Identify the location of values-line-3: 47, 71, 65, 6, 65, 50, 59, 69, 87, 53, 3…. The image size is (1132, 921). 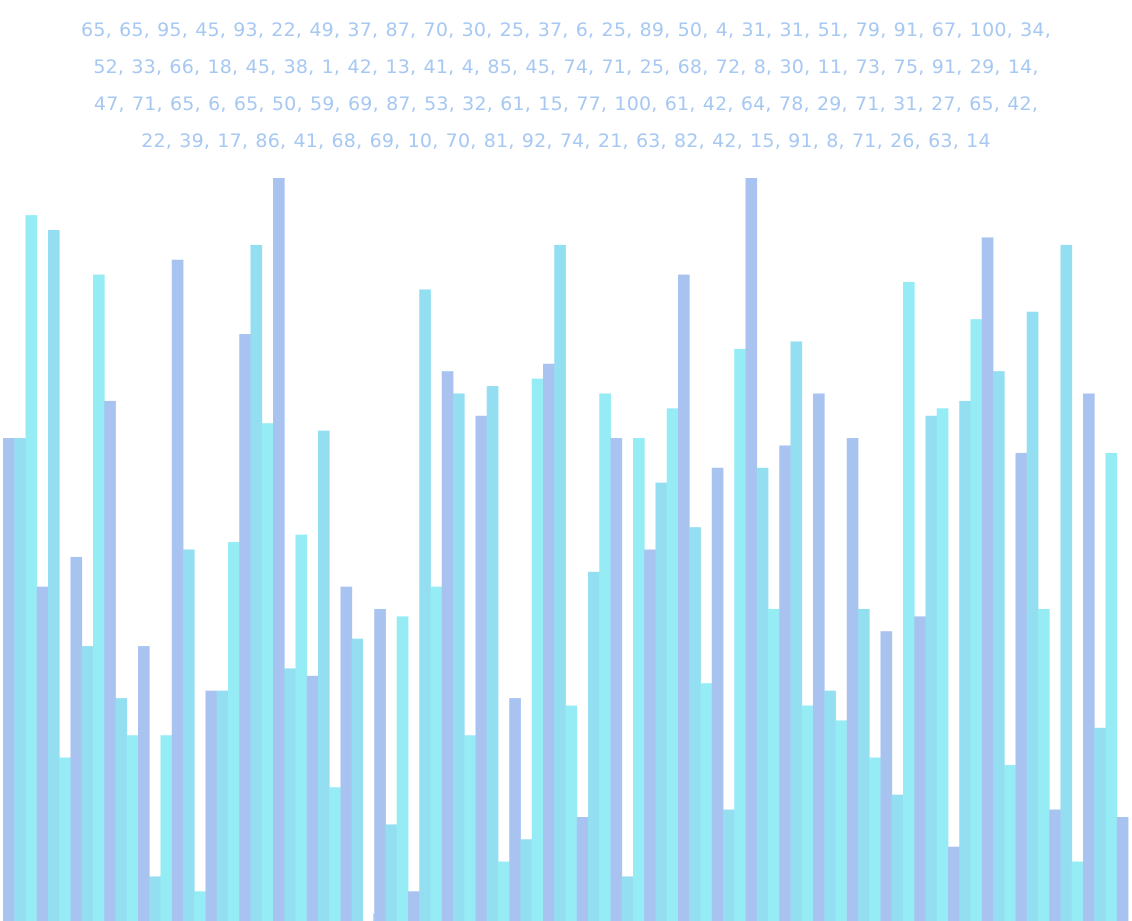
(566, 104).